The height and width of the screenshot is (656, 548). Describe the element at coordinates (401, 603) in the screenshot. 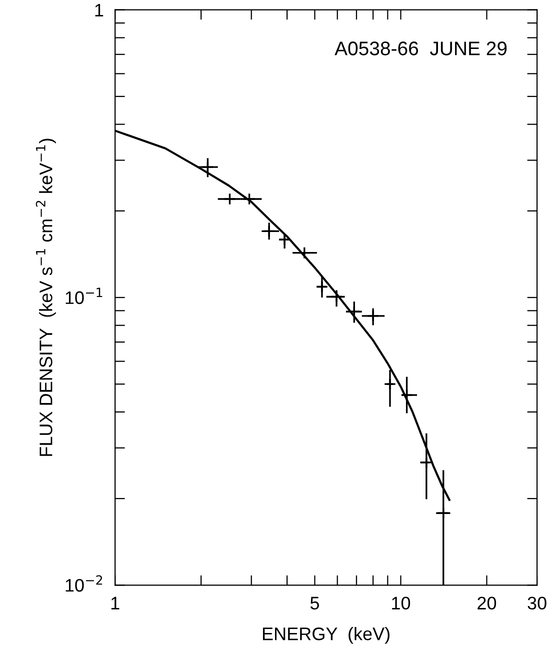

I see `x-tick-label: 10` at that location.